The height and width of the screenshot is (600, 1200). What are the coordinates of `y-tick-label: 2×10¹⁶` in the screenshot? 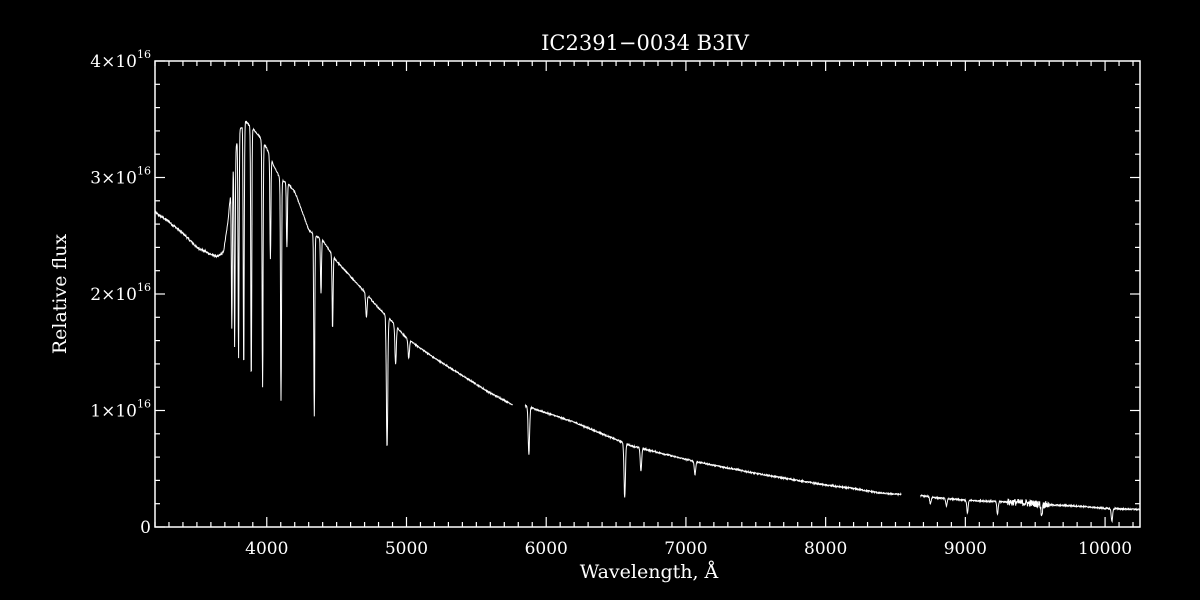 It's located at (120, 293).